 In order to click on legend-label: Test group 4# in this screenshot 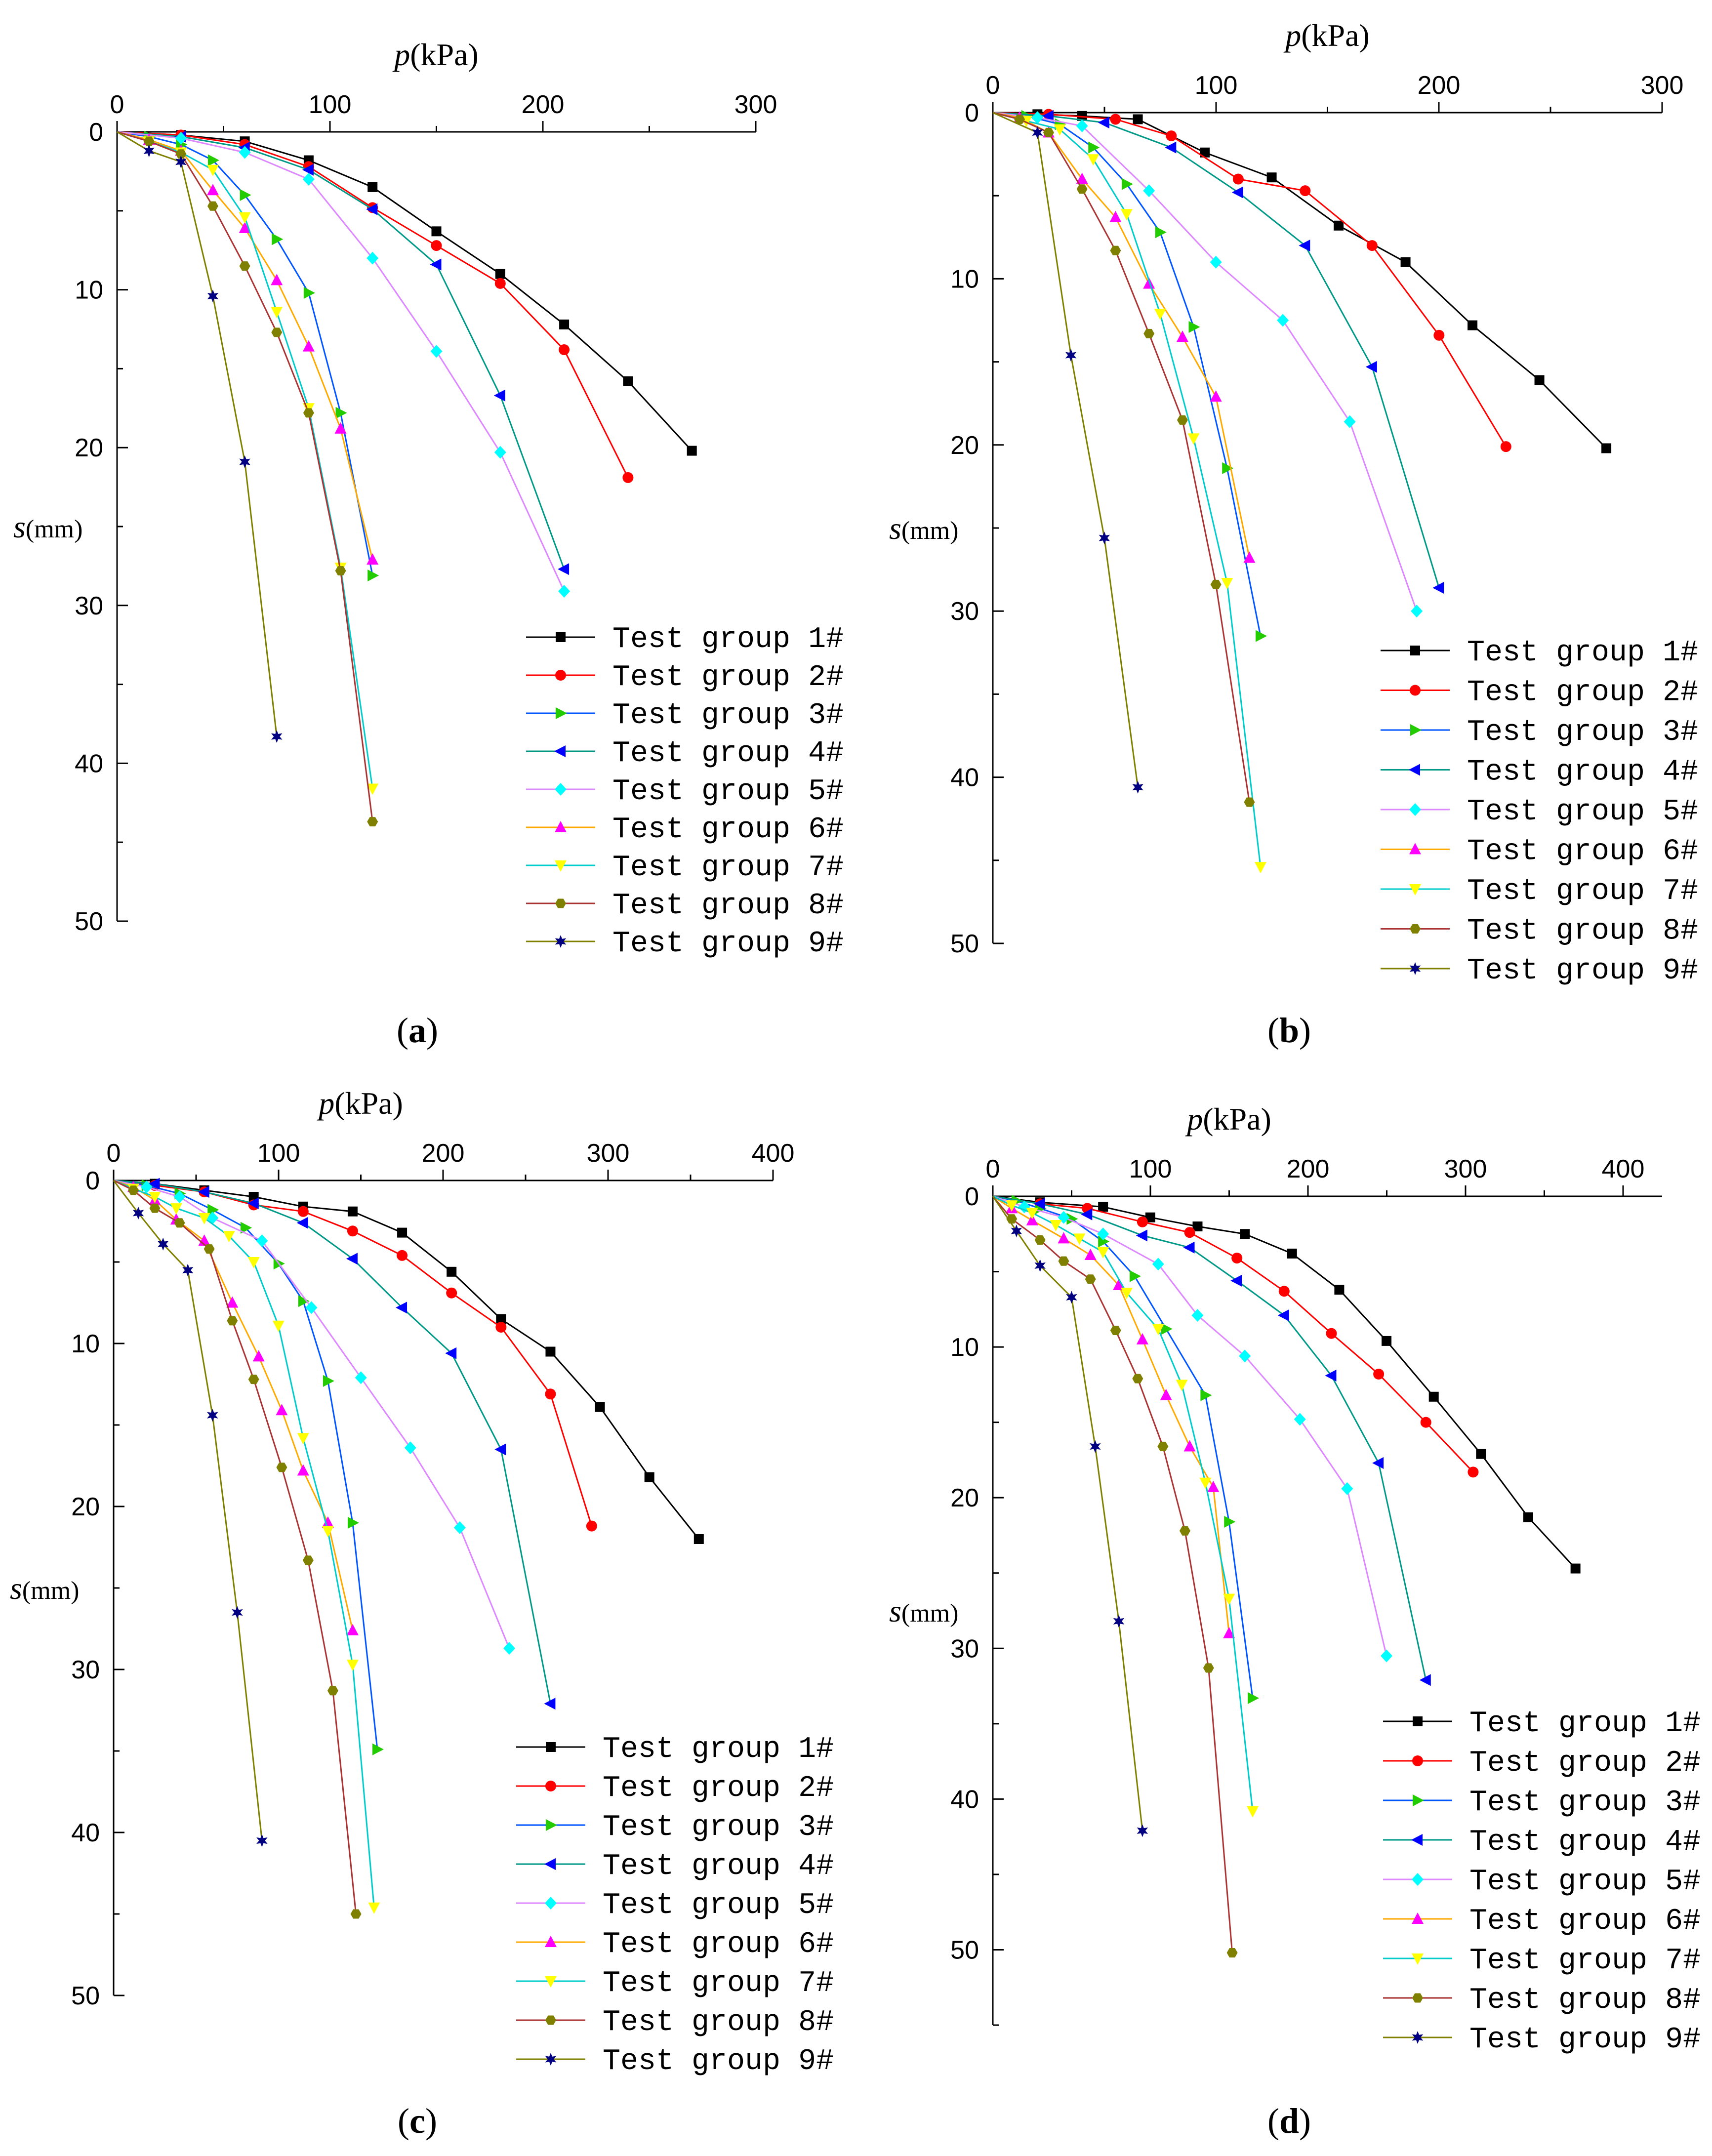, I will do `click(718, 1866)`.